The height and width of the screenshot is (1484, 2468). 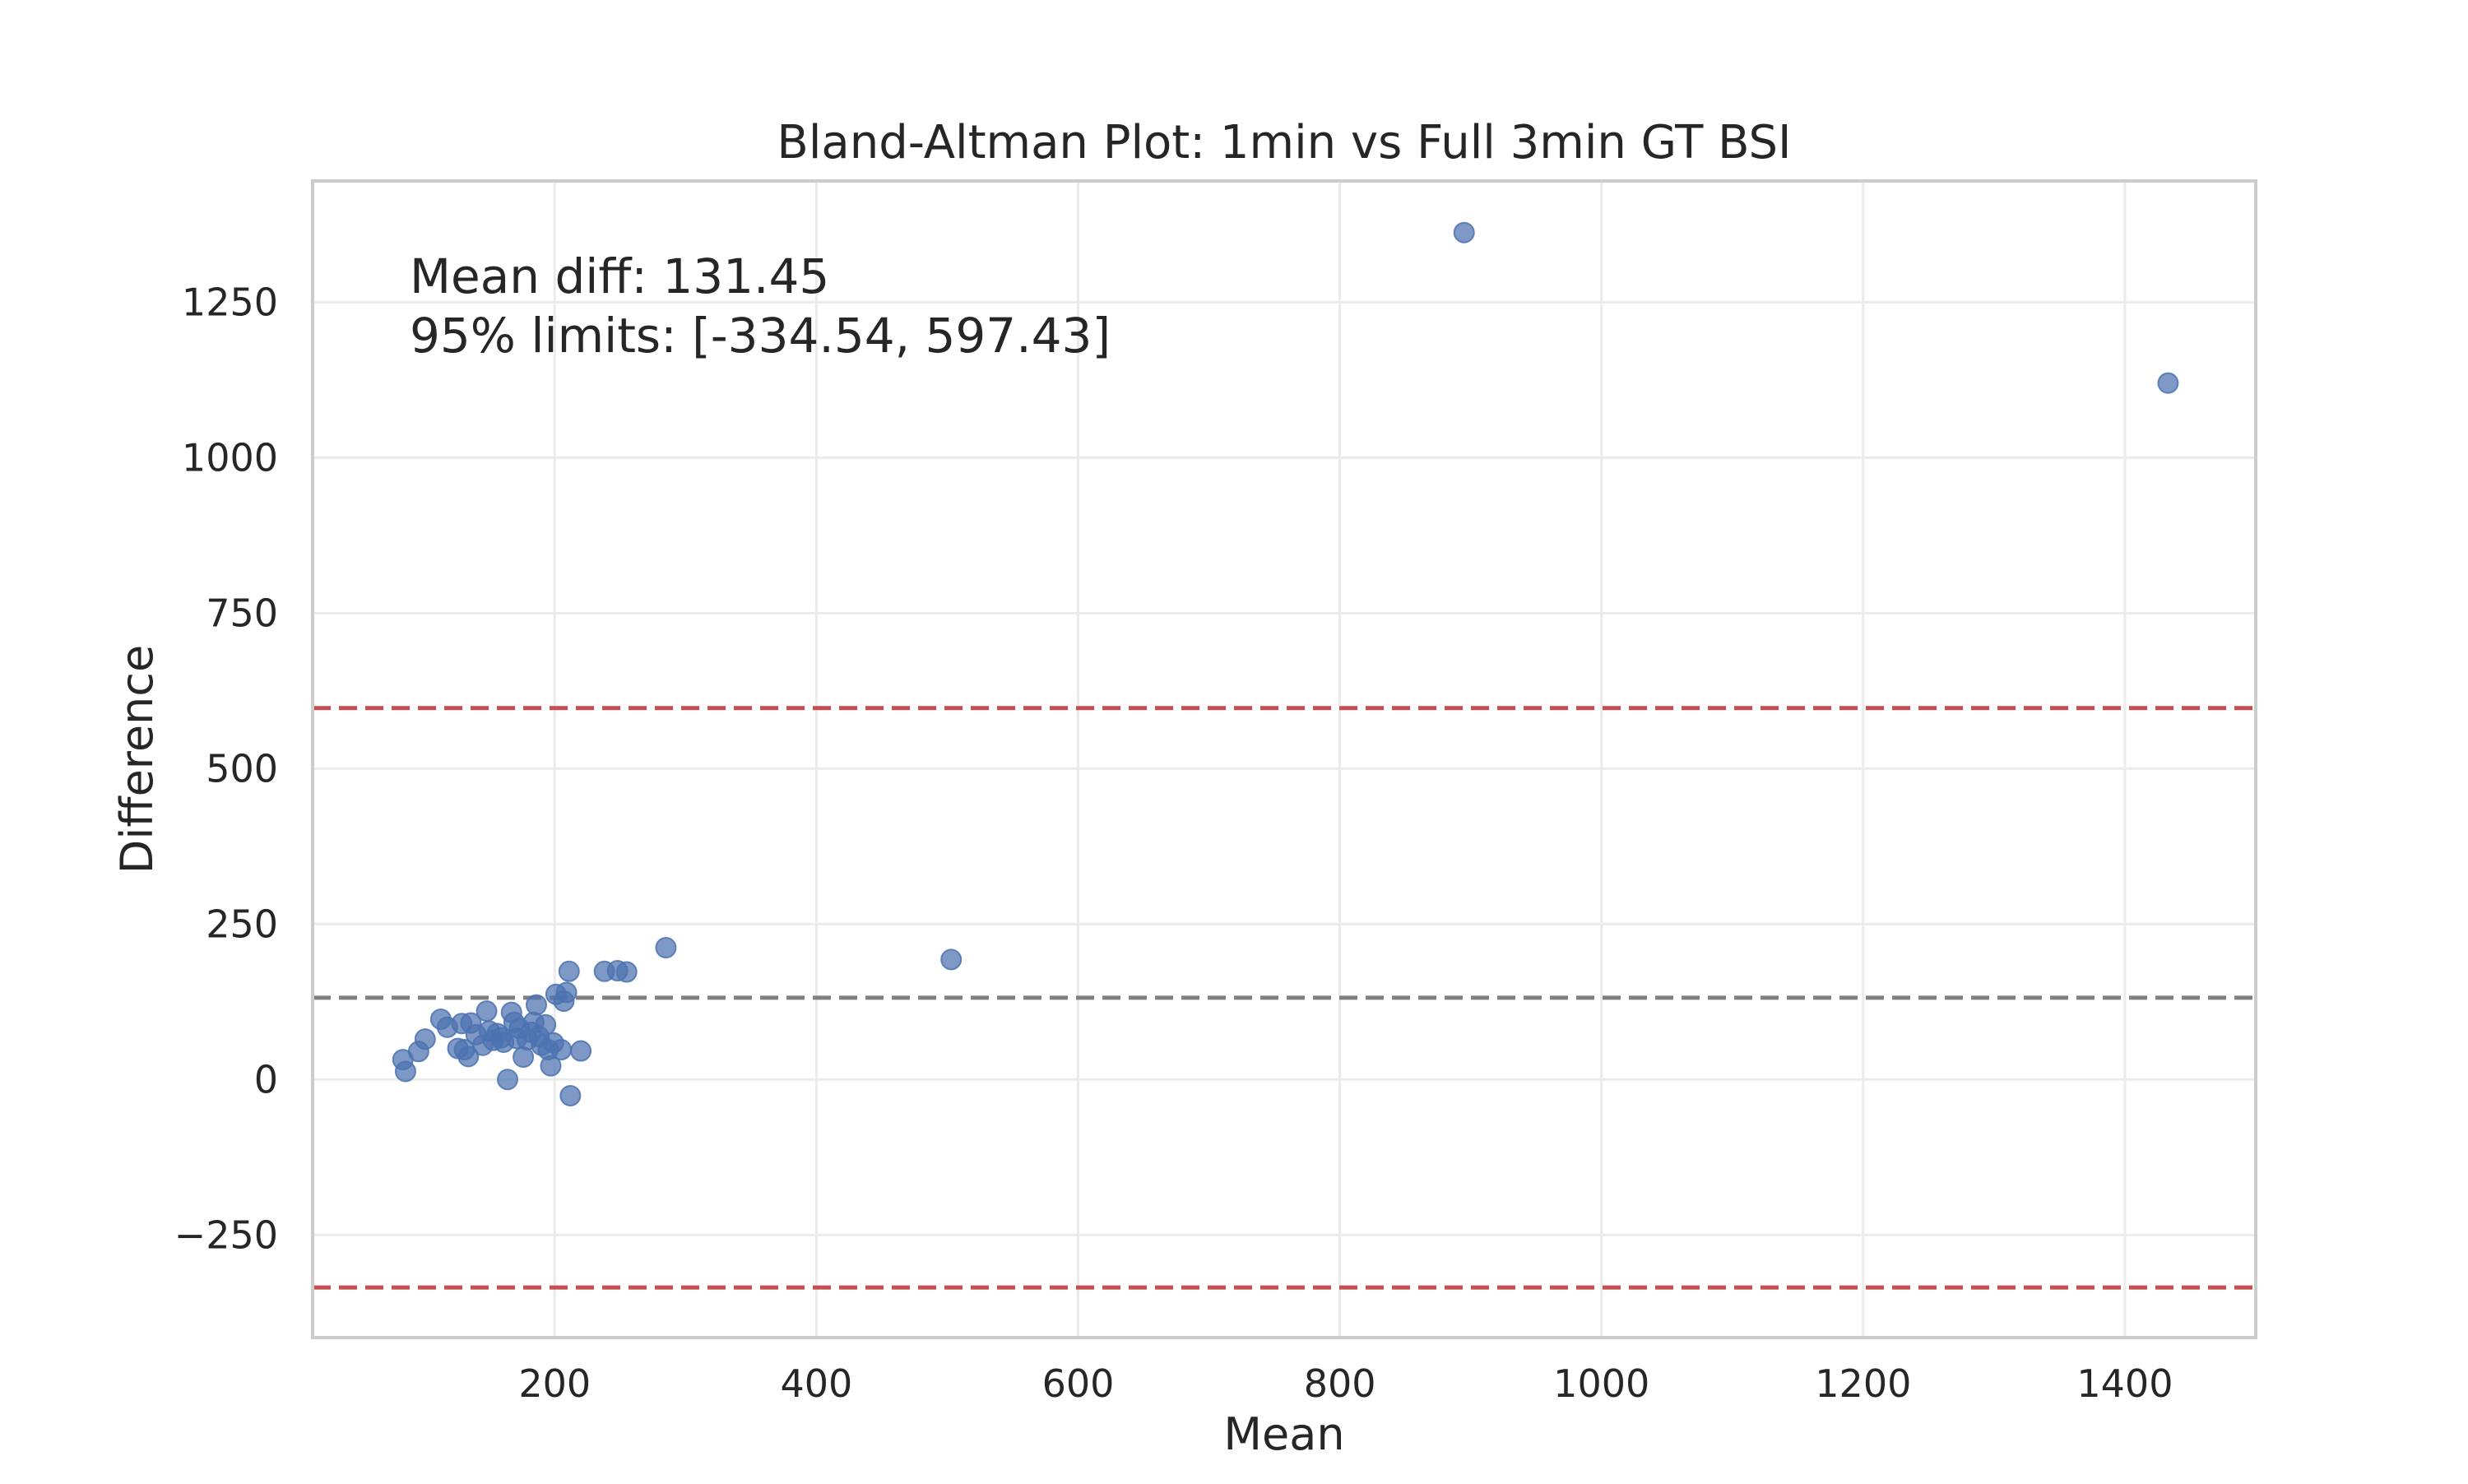 What do you see at coordinates (242, 613) in the screenshot?
I see `y-tick-label: 750` at bounding box center [242, 613].